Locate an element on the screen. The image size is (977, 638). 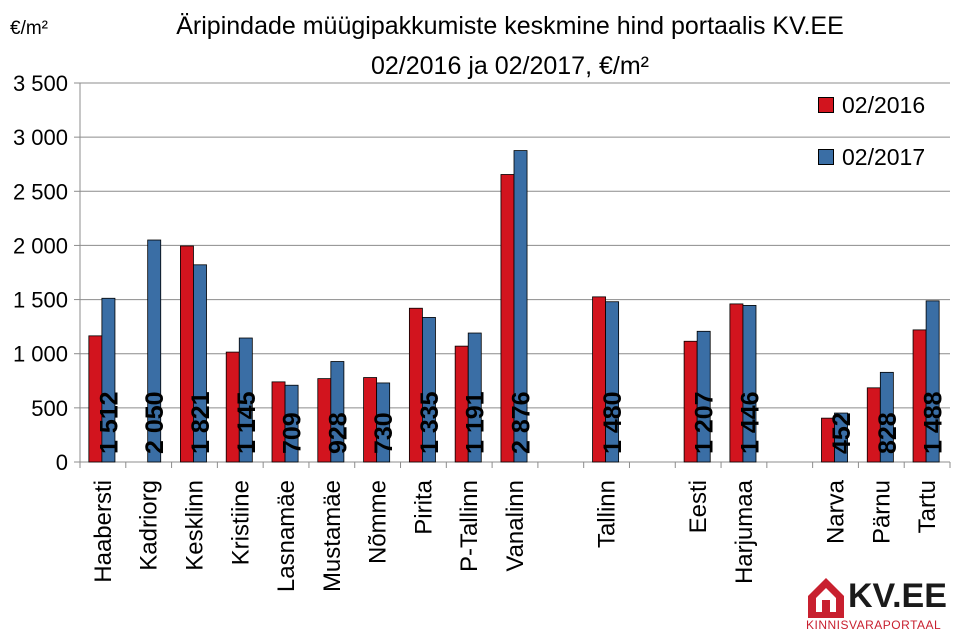
y-tick-label: 3 000 is located at coordinates (40, 137).